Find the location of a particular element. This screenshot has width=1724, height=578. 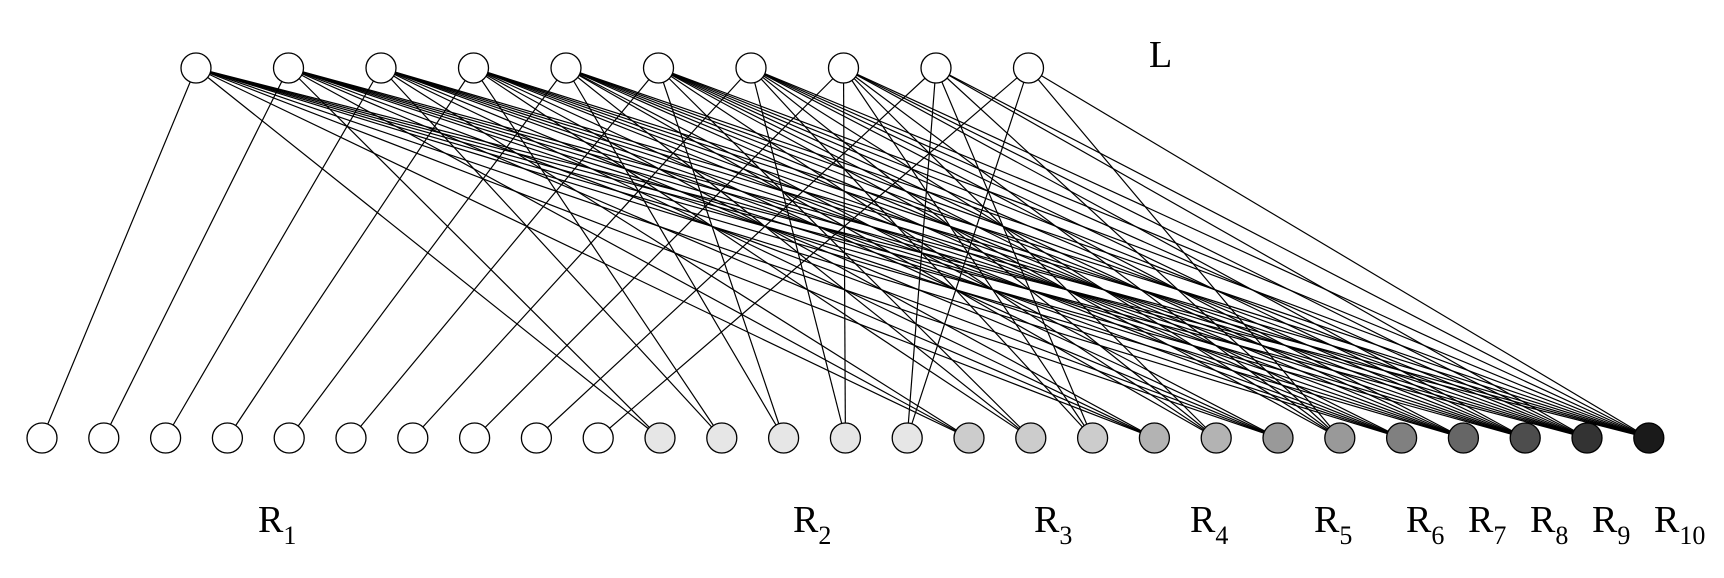

group-label-r2: R2 is located at coordinates (812, 524).